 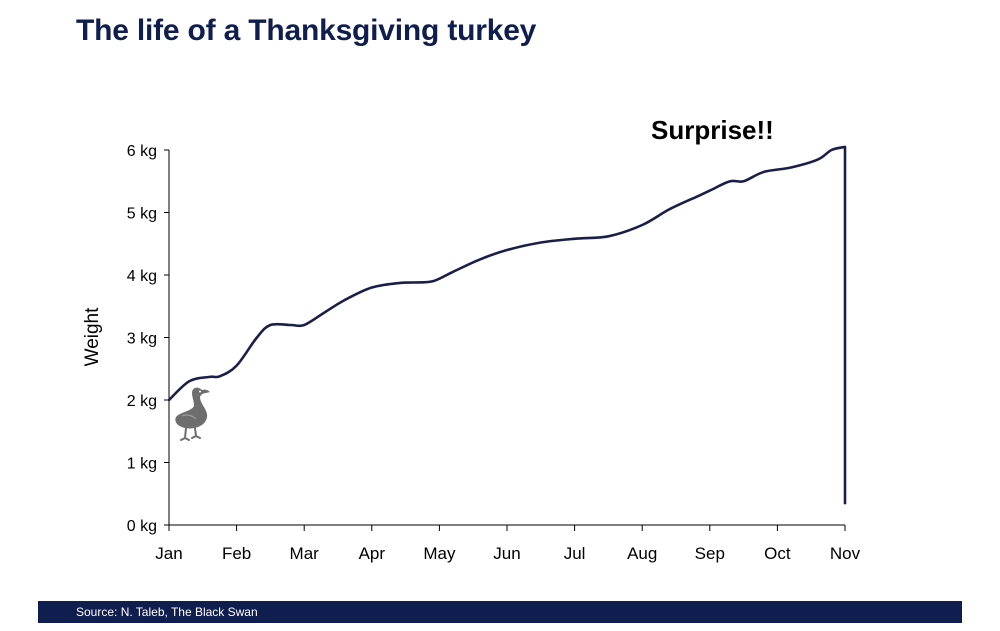 I want to click on x-tick-label: Aug, so click(x=642, y=553).